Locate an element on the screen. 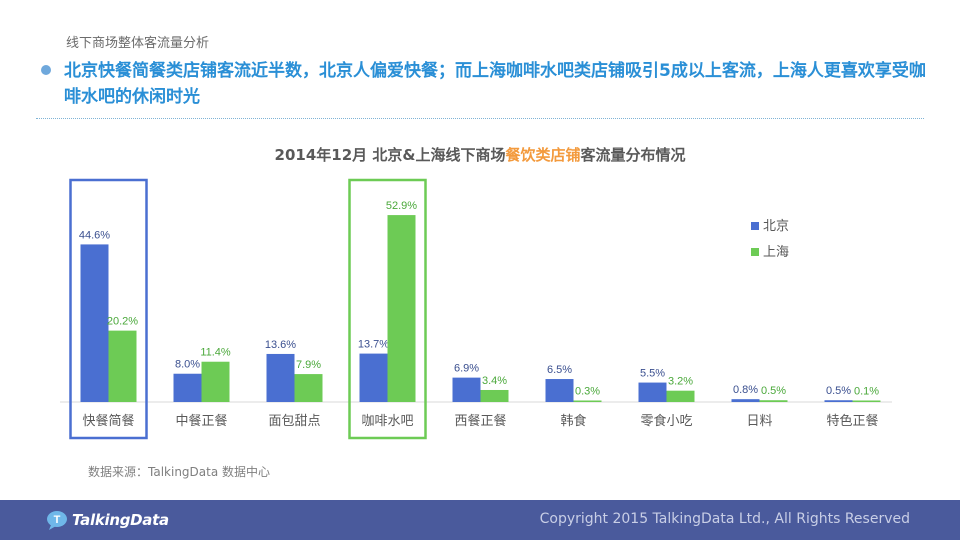  svg-text: T is located at coordinates (57, 520).